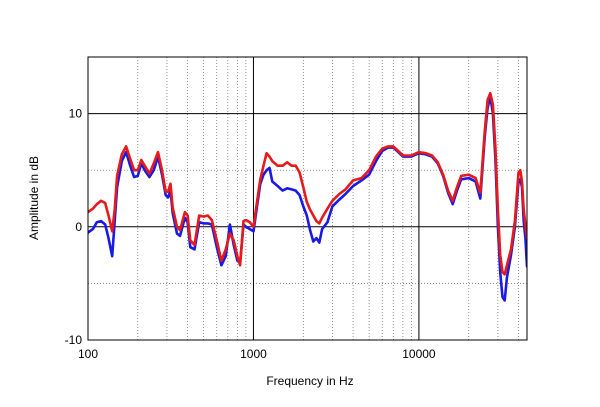 This screenshot has height=407, width=600. What do you see at coordinates (88, 354) in the screenshot?
I see `x-tick-label: 100` at bounding box center [88, 354].